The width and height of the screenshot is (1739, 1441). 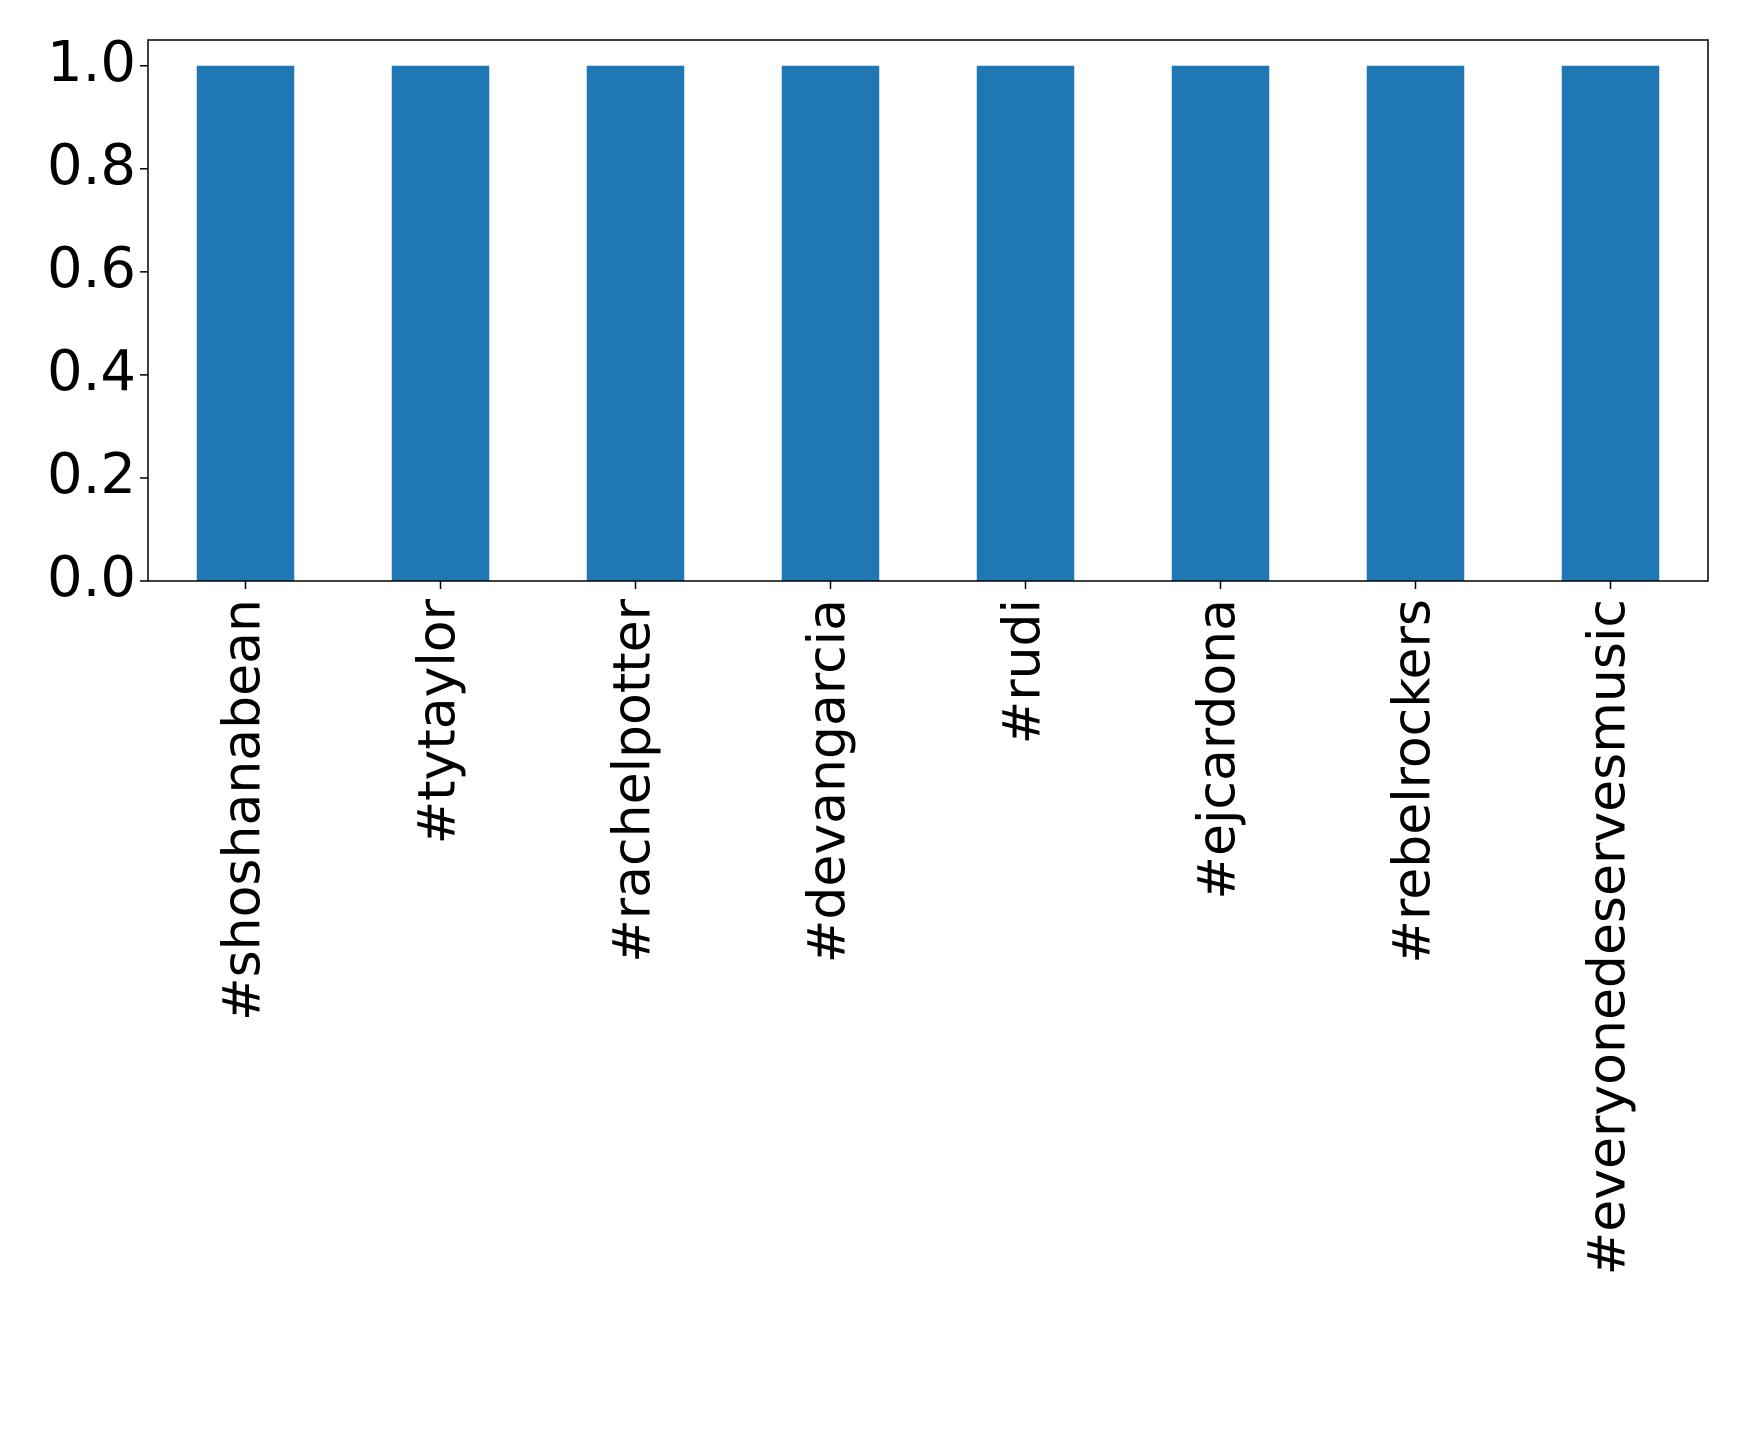 I want to click on x-tick-label: #devangarcia, so click(x=828, y=781).